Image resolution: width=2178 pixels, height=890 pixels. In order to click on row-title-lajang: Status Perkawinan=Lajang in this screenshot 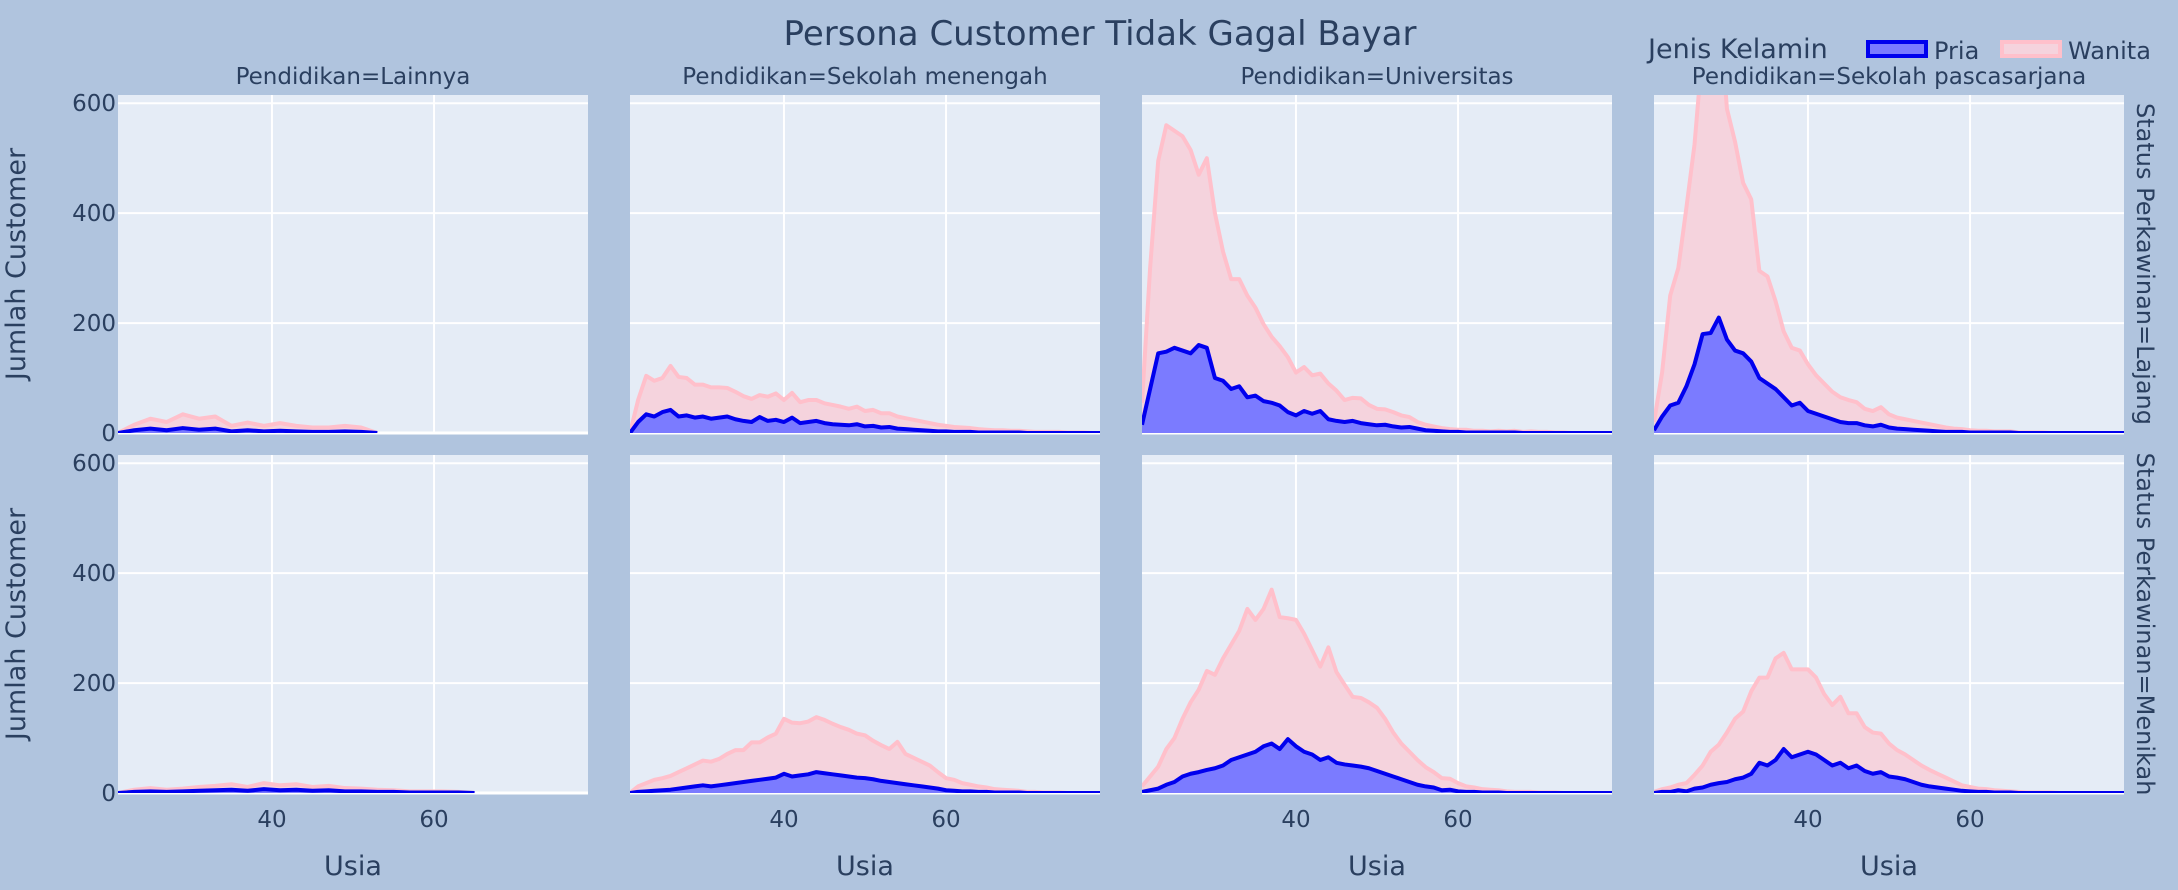, I will do `click(2145, 264)`.